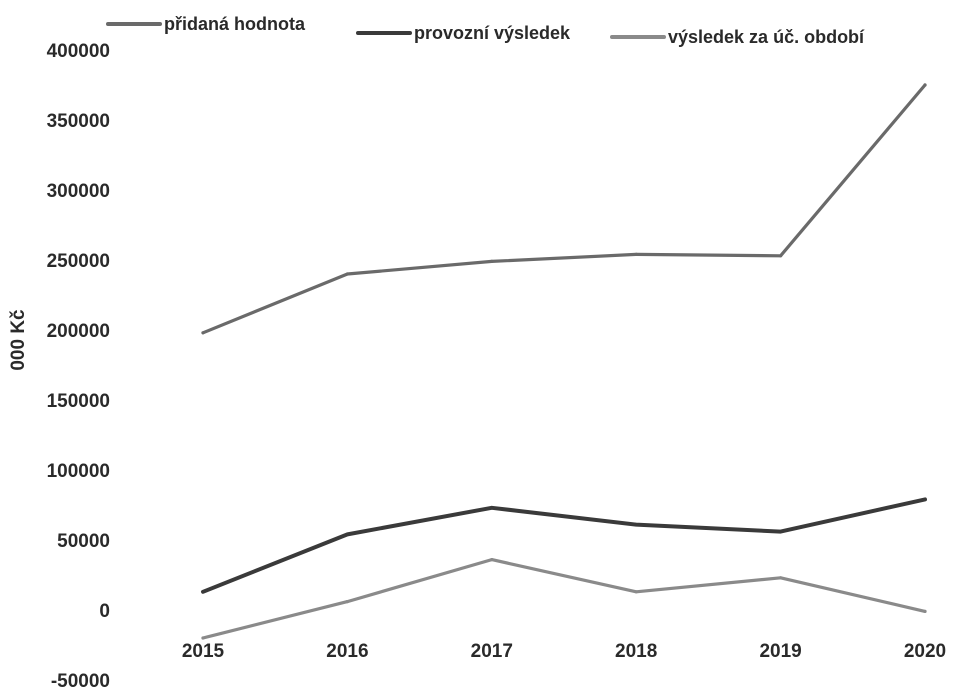 Image resolution: width=953 pixels, height=693 pixels. I want to click on y-tick-label: 50000, so click(83, 541).